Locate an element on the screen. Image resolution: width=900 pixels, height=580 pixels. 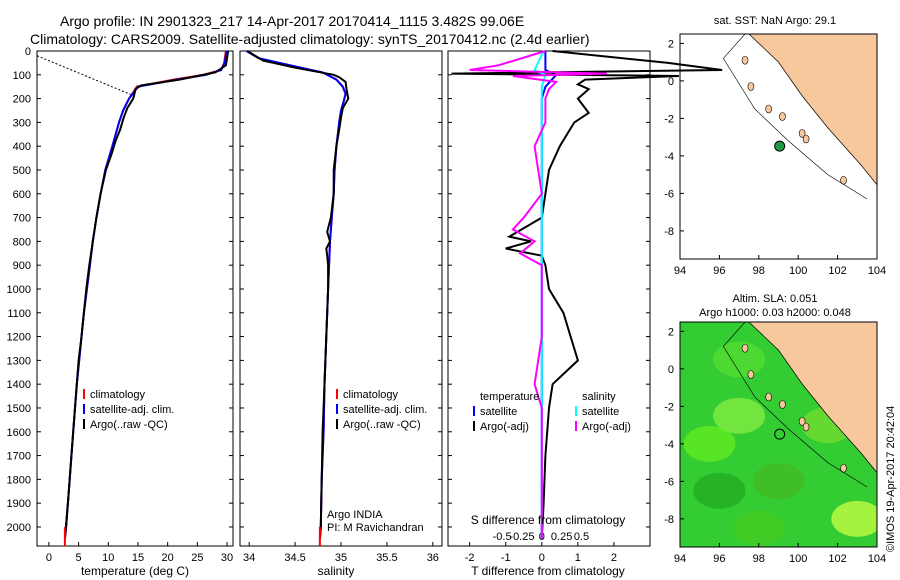
sla_map-xtick-label: 94 is located at coordinates (680, 559).